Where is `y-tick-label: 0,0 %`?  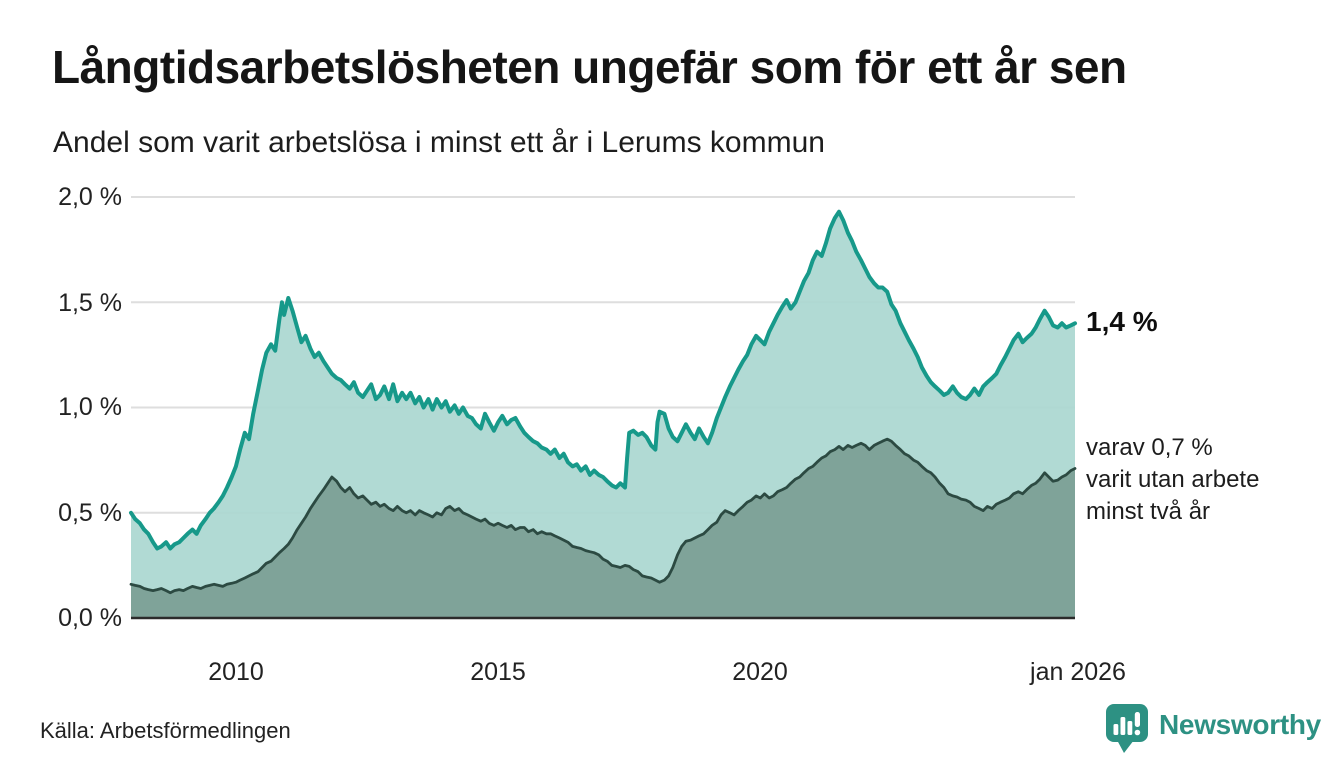 y-tick-label: 0,0 % is located at coordinates (90, 618).